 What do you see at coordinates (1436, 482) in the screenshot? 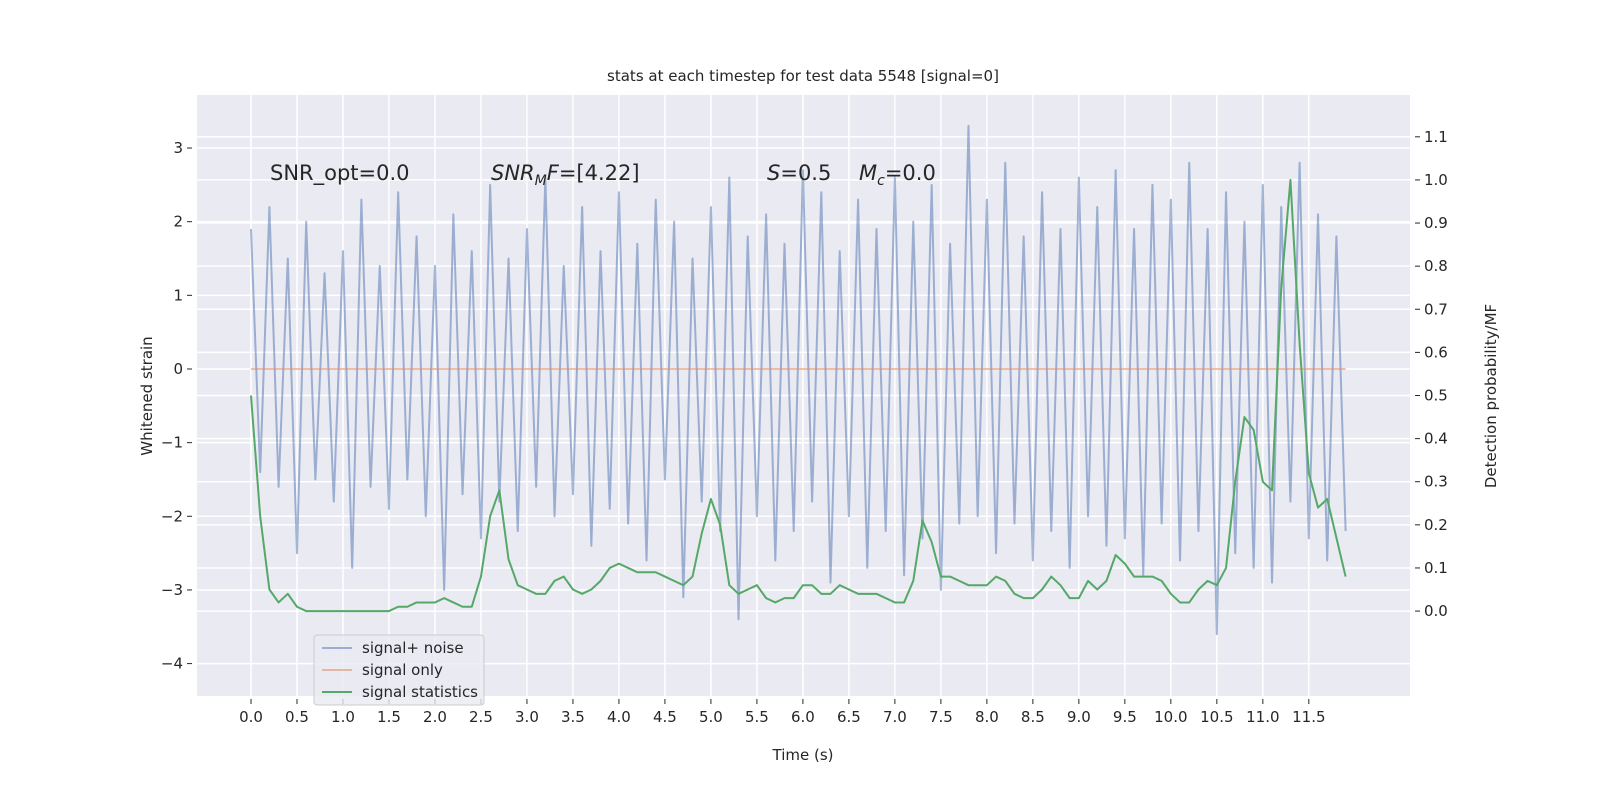
I see `y2-tick-label: 0.3` at bounding box center [1436, 482].